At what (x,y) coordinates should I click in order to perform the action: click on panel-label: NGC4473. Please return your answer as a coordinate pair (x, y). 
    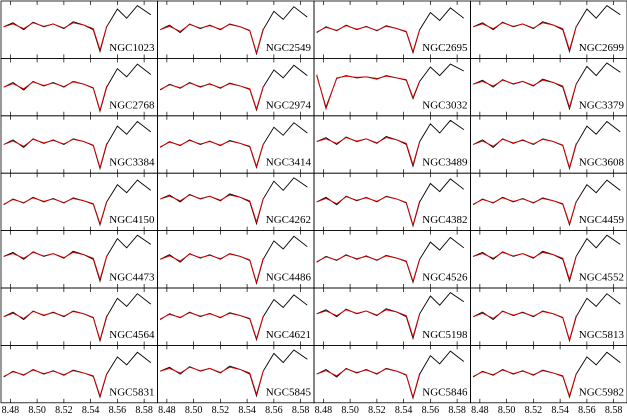
    Looking at the image, I should click on (132, 278).